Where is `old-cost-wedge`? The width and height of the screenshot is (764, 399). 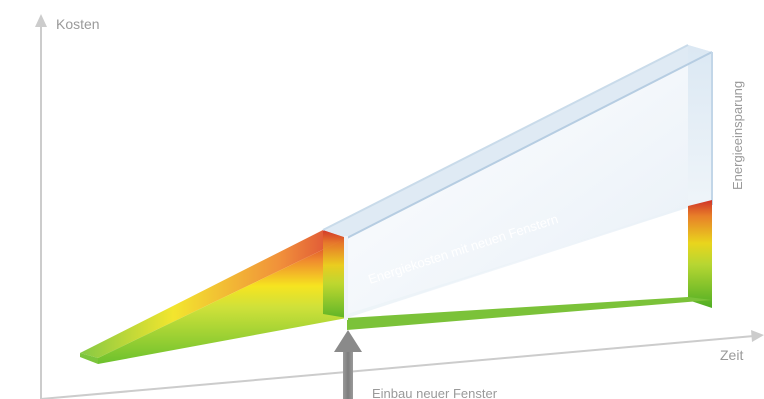 old-cost-wedge is located at coordinates (213, 297).